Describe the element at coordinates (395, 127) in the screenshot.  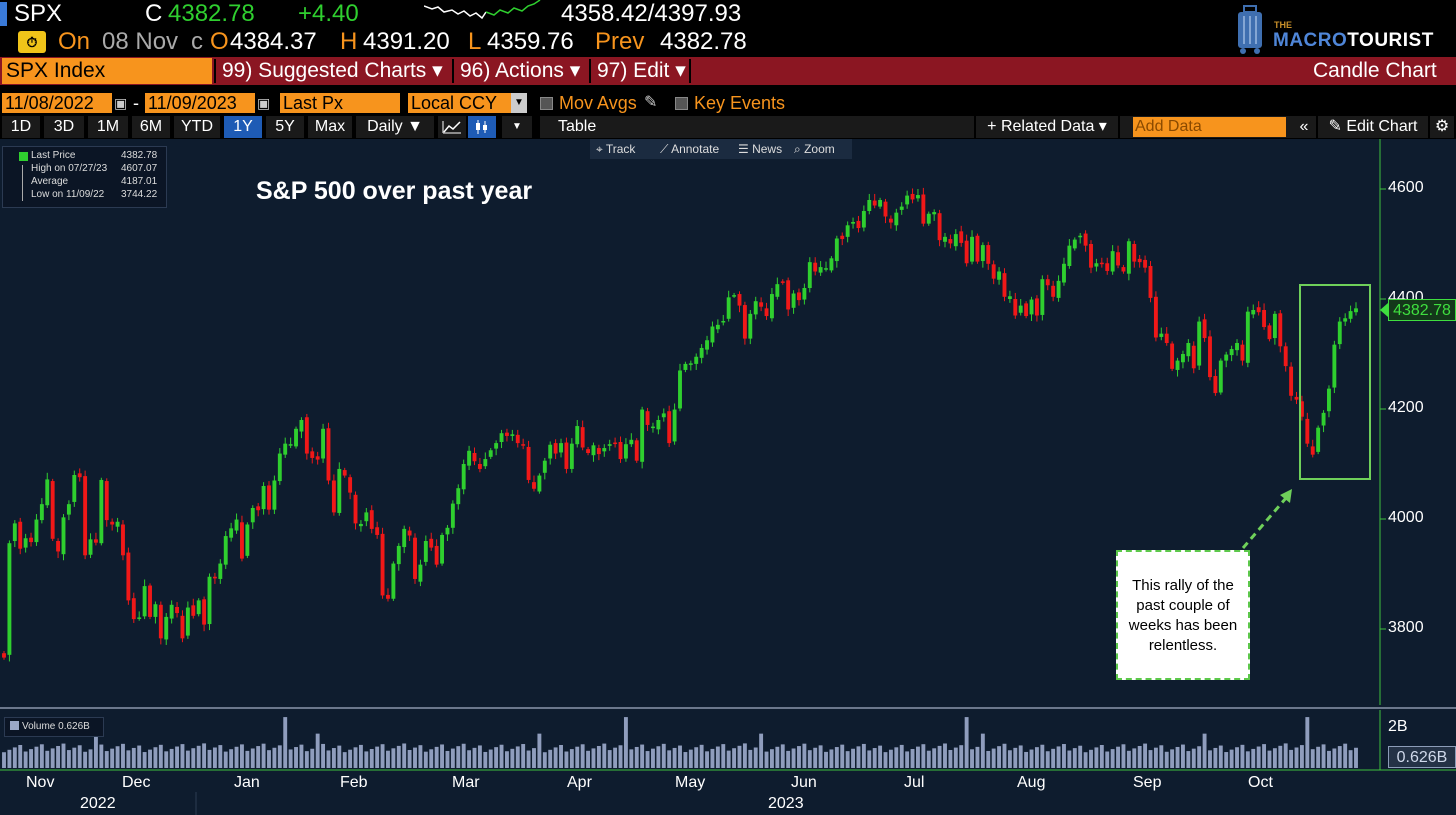
I see `frequency-selector: Daily ▼` at that location.